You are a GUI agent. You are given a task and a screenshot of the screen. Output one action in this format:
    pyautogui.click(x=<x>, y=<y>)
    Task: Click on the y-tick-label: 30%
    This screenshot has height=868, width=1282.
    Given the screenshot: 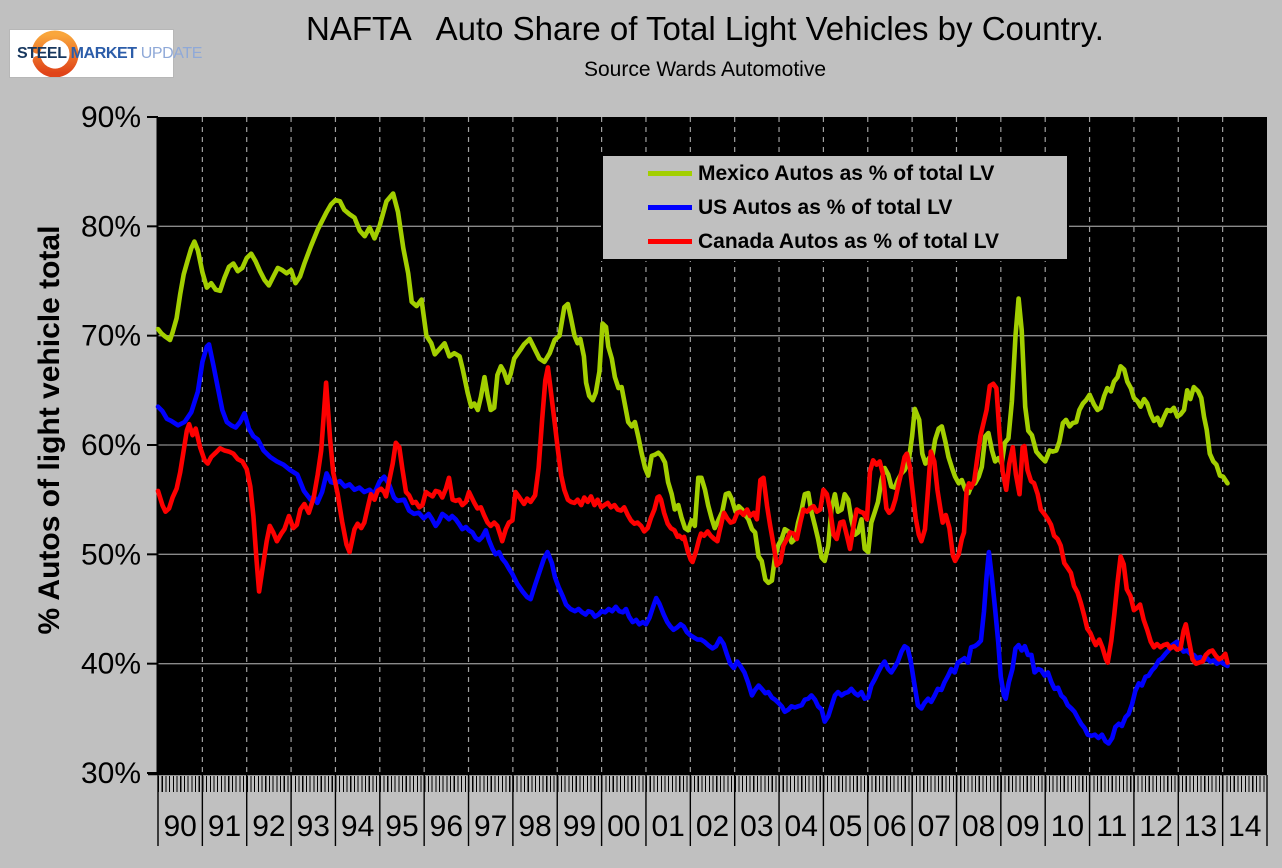 What is the action you would take?
    pyautogui.click(x=111, y=773)
    